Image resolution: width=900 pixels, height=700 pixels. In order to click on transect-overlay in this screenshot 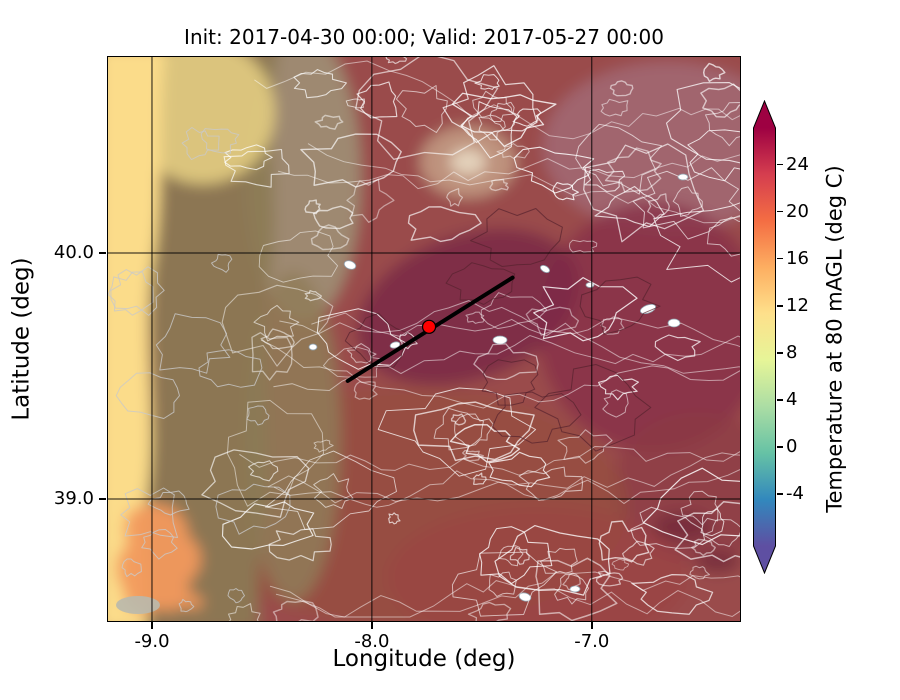, I will do `click(430, 329)`.